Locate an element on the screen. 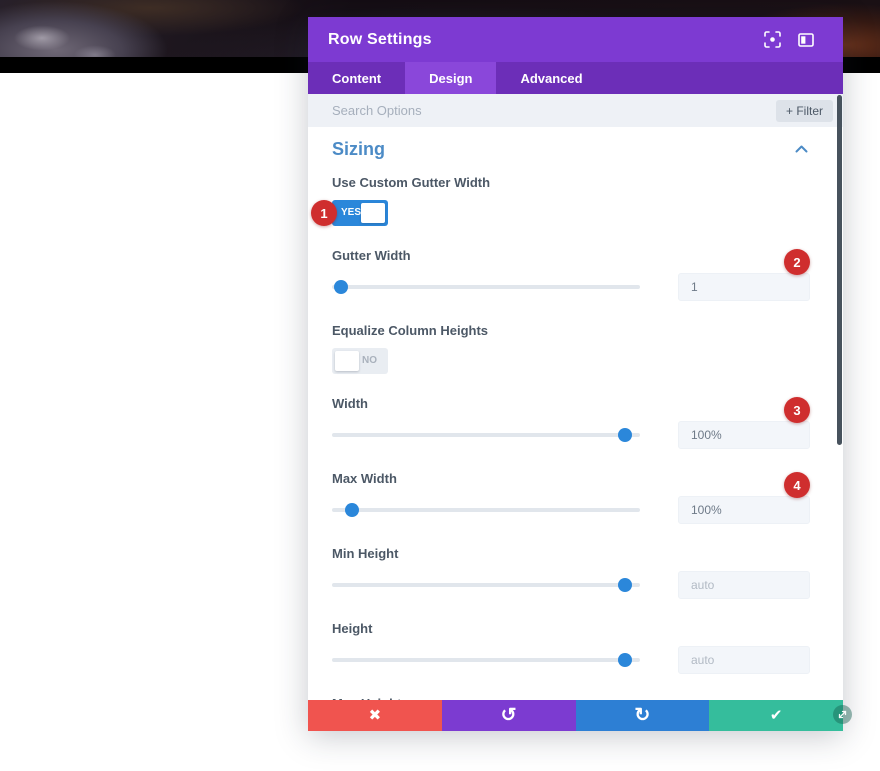  toggle-state-label: YES is located at coordinates (351, 212).